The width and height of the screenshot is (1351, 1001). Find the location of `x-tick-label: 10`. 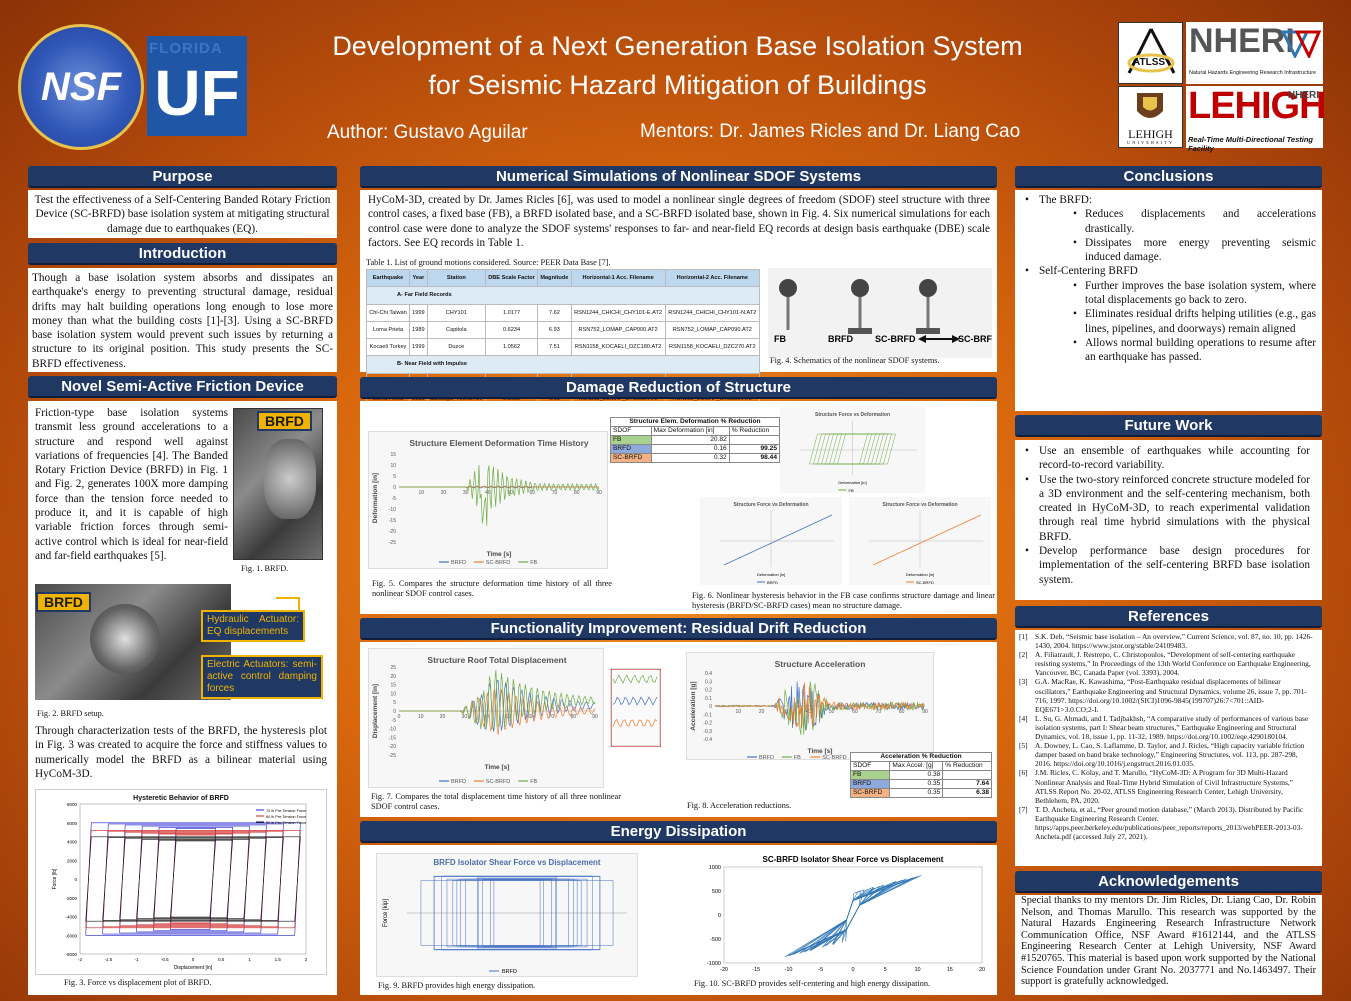

x-tick-label: 10 is located at coordinates (917, 970).